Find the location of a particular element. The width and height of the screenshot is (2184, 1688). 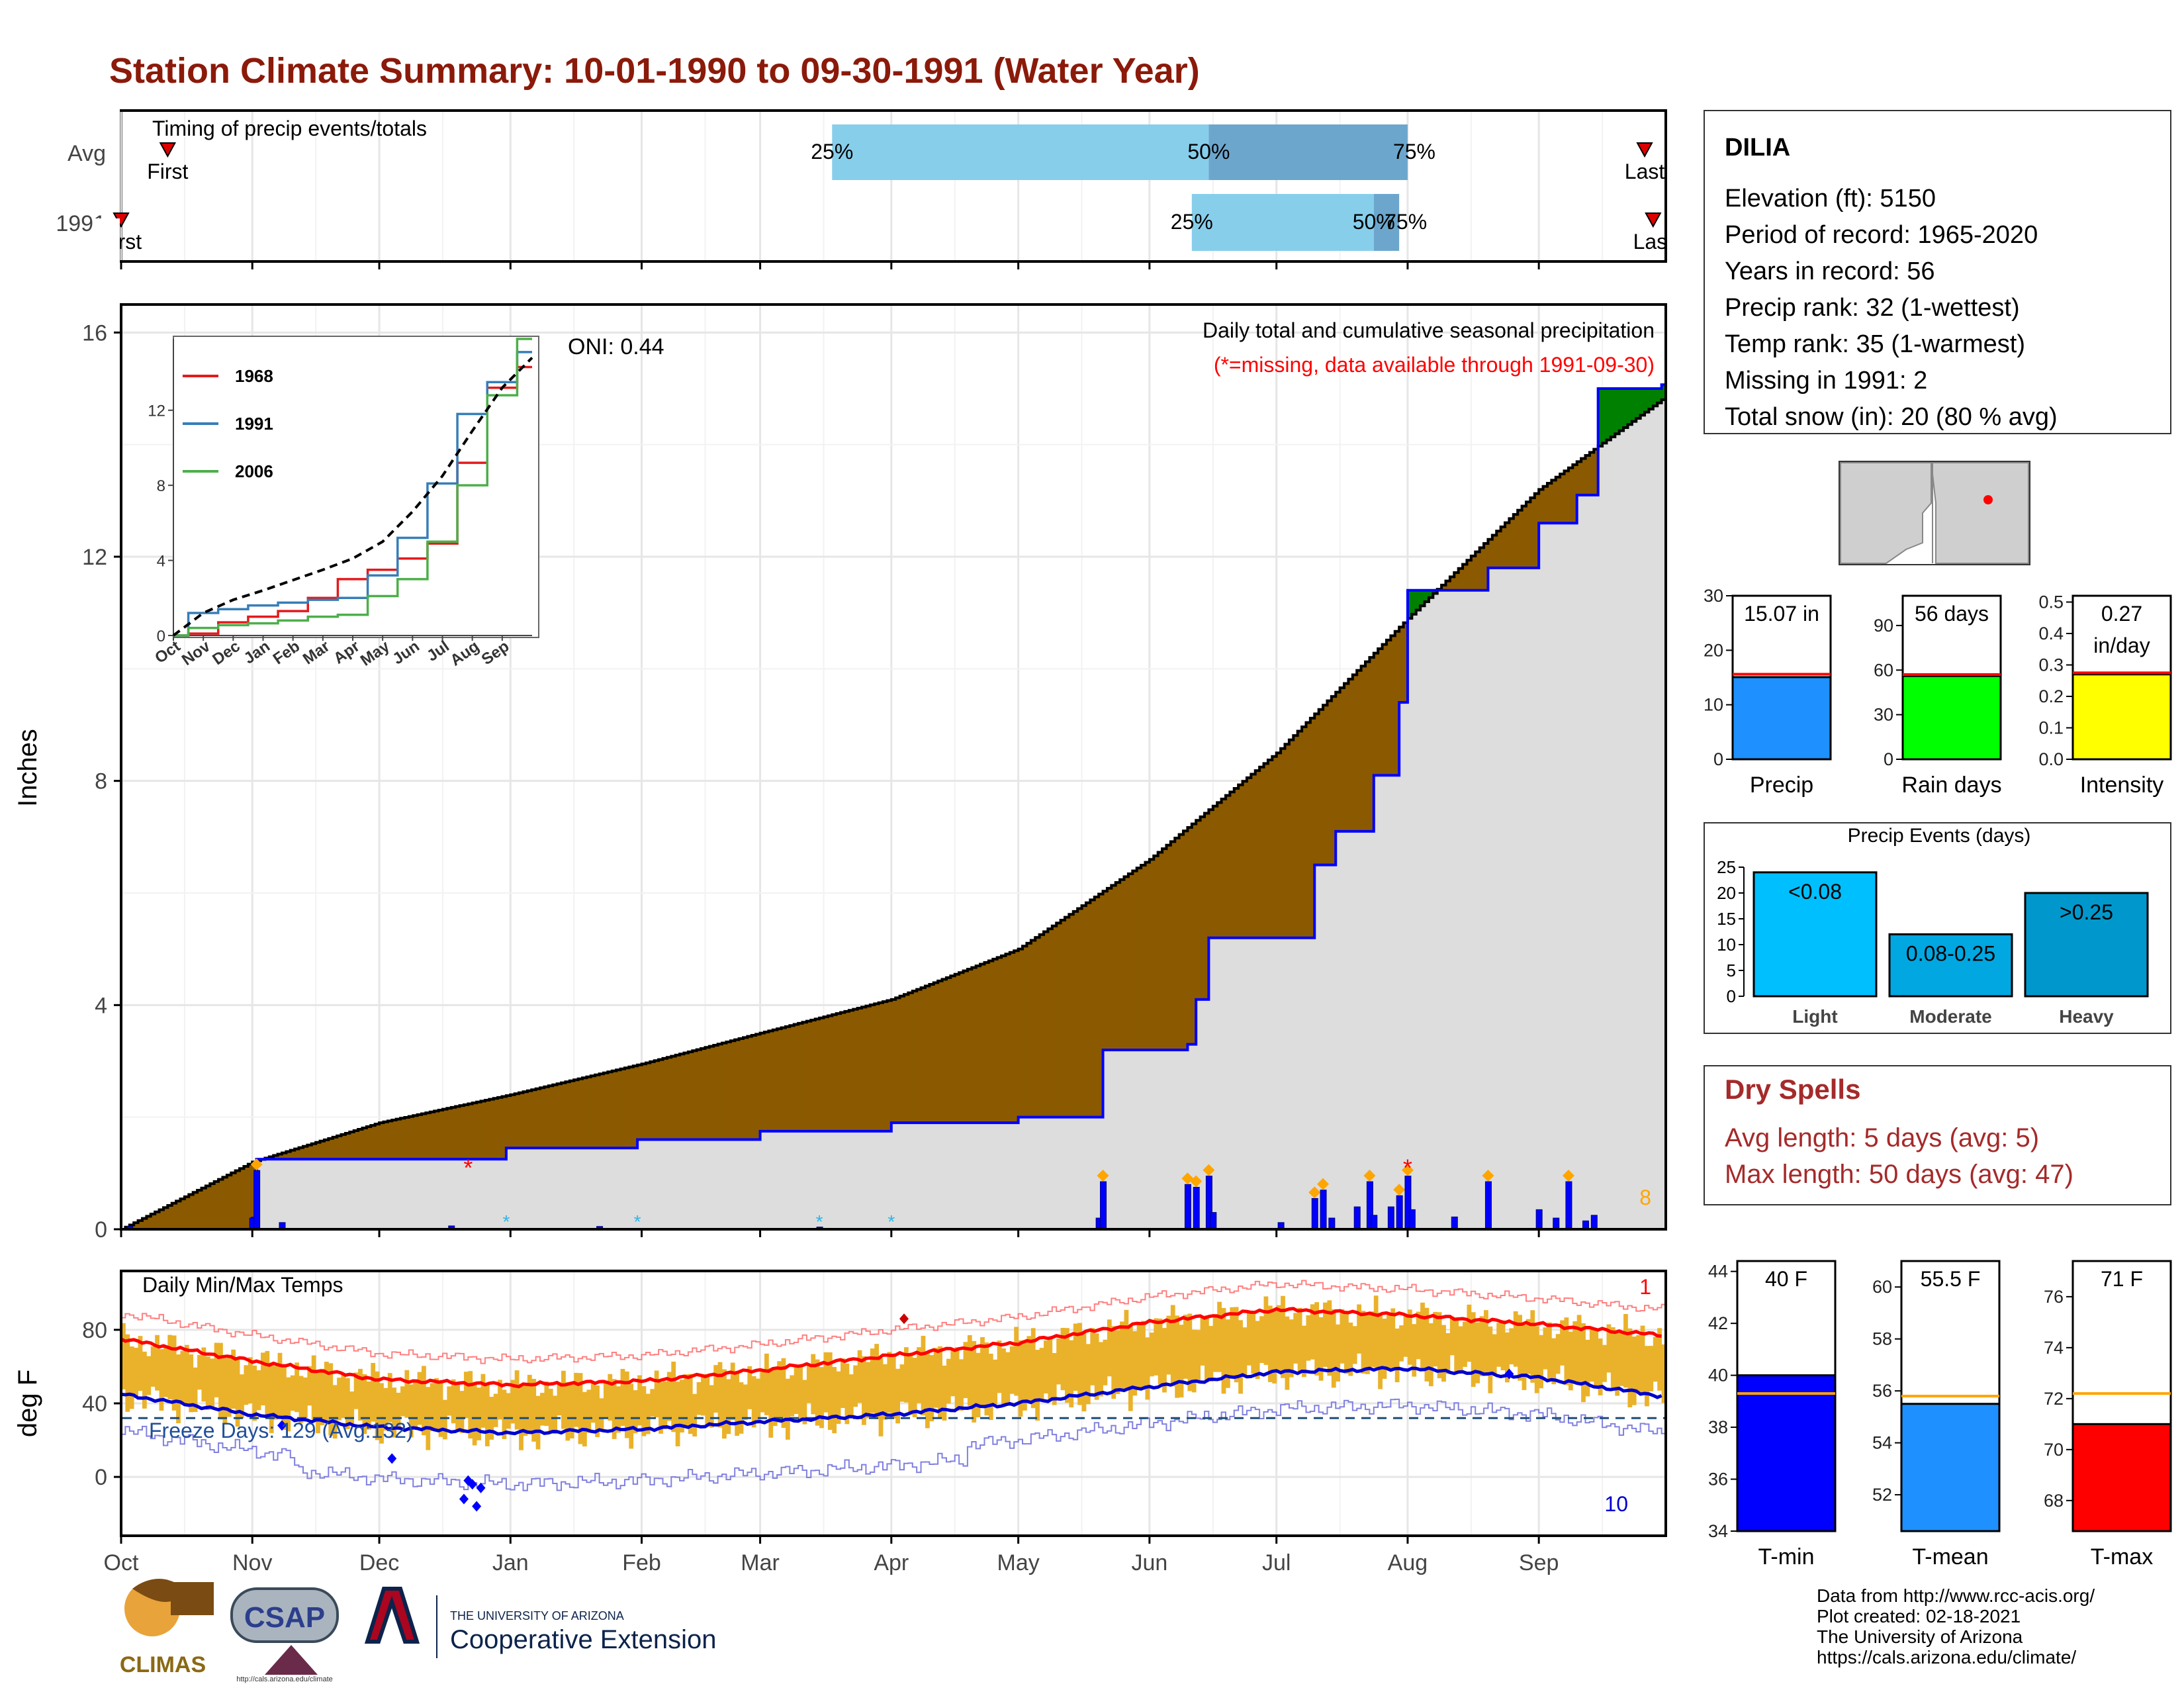

rain-days-chart-value-bar is located at coordinates (1951, 718).